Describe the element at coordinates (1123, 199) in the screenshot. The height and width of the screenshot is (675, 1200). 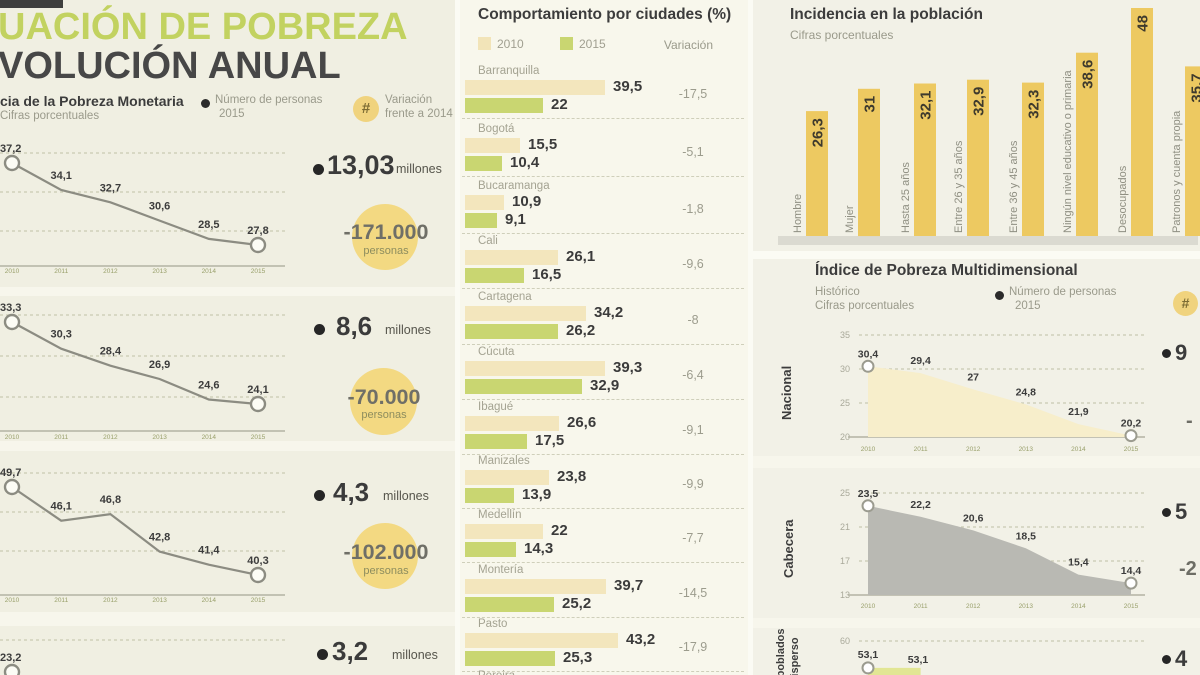
I see `svg-text: Desocupados` at that location.